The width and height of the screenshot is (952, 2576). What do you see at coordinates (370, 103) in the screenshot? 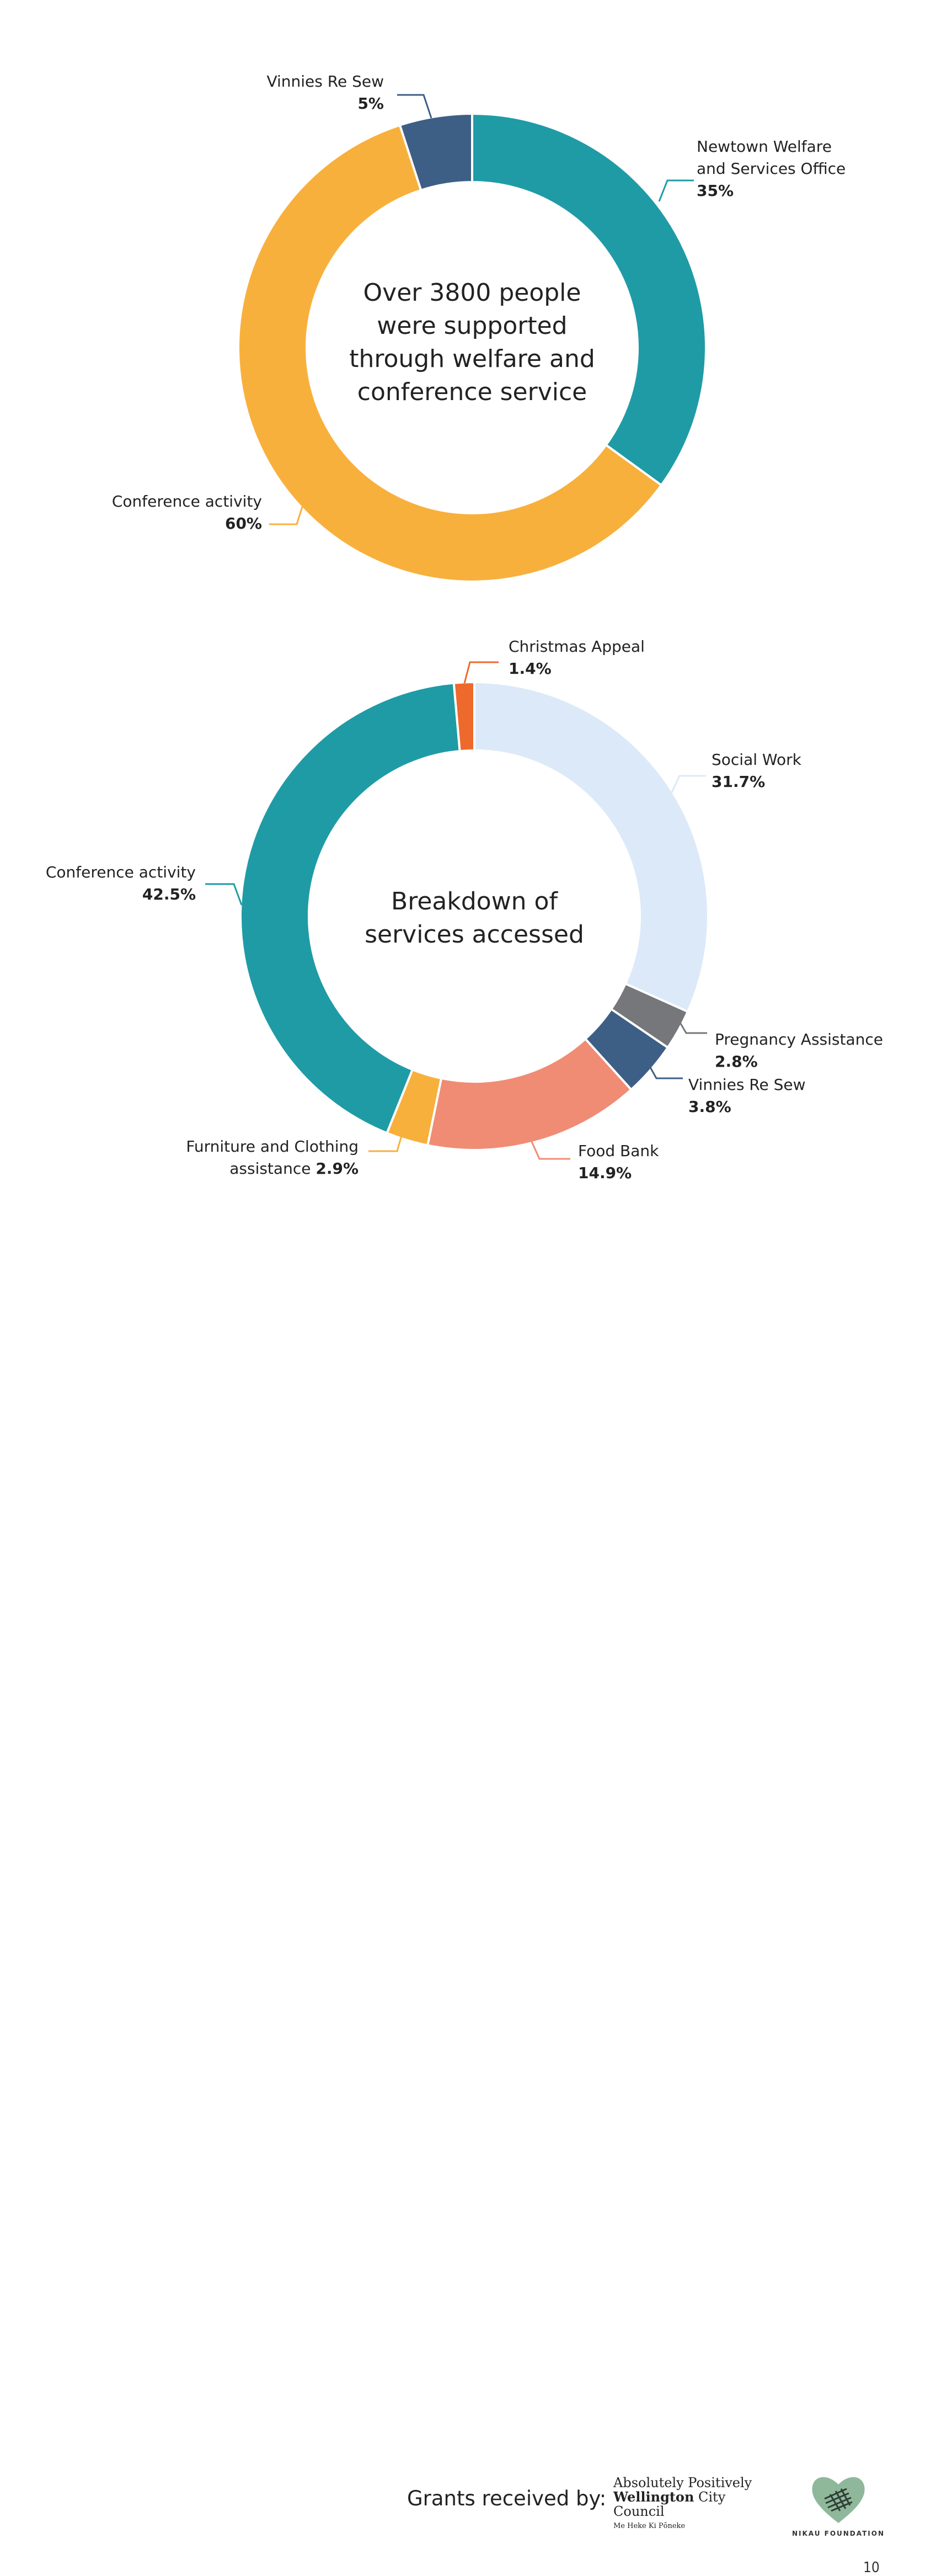
I see `value-vinnies-re-sew: 5%` at bounding box center [370, 103].